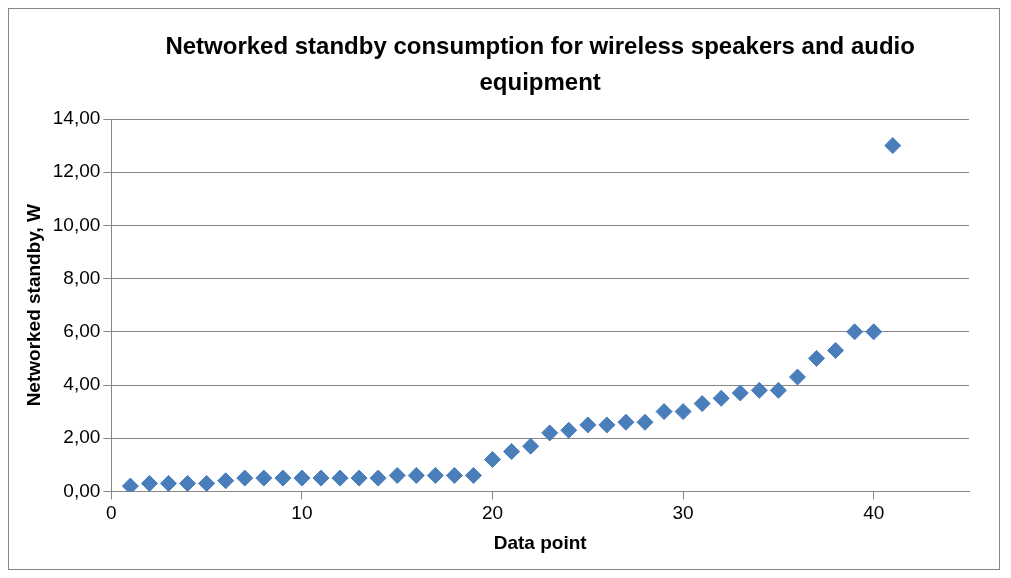  What do you see at coordinates (540, 63) in the screenshot?
I see `chart-title: Networked standby consumption for wireless speakers and audio equipment` at bounding box center [540, 63].